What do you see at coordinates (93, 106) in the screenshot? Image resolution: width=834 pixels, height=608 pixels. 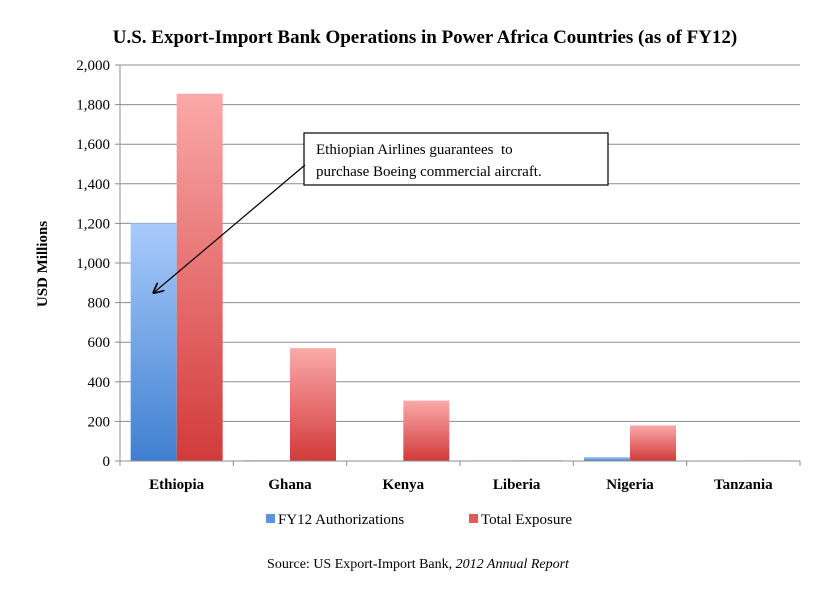 I see `y-tick-label: 1,800` at bounding box center [93, 106].